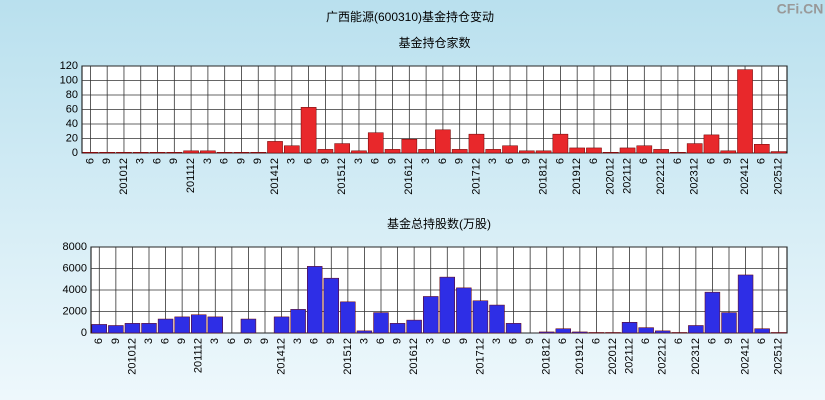 Image resolution: width=825 pixels, height=400 pixels. Describe the element at coordinates (75, 153) in the screenshot. I see `y-tick-label: 0` at that location.